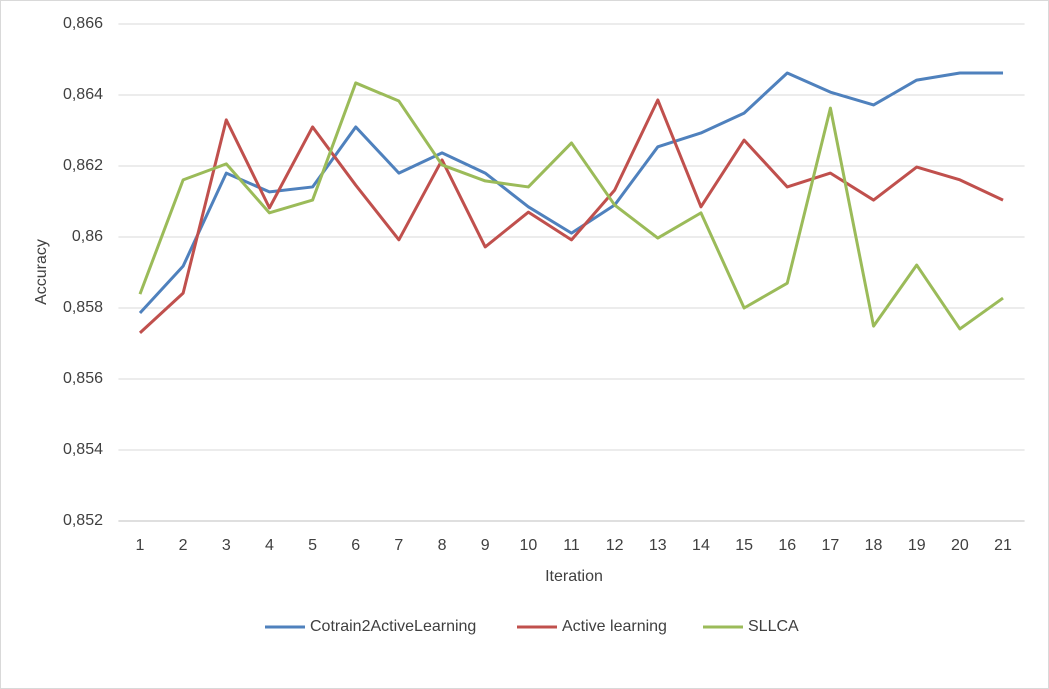 The height and width of the screenshot is (689, 1049). I want to click on y-tick-label: 0,86, so click(87, 236).